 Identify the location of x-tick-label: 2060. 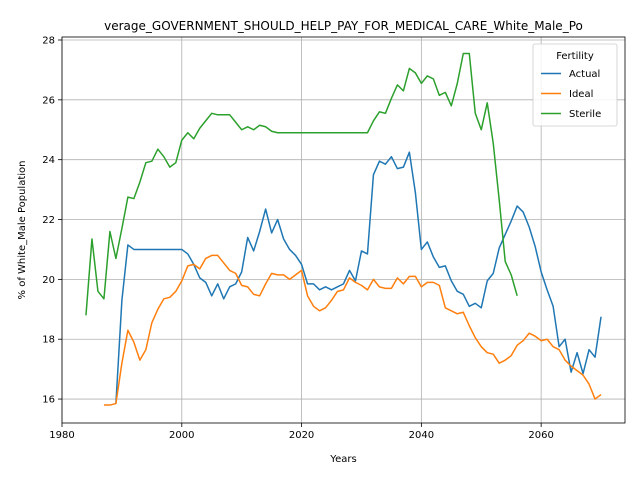
(540, 435).